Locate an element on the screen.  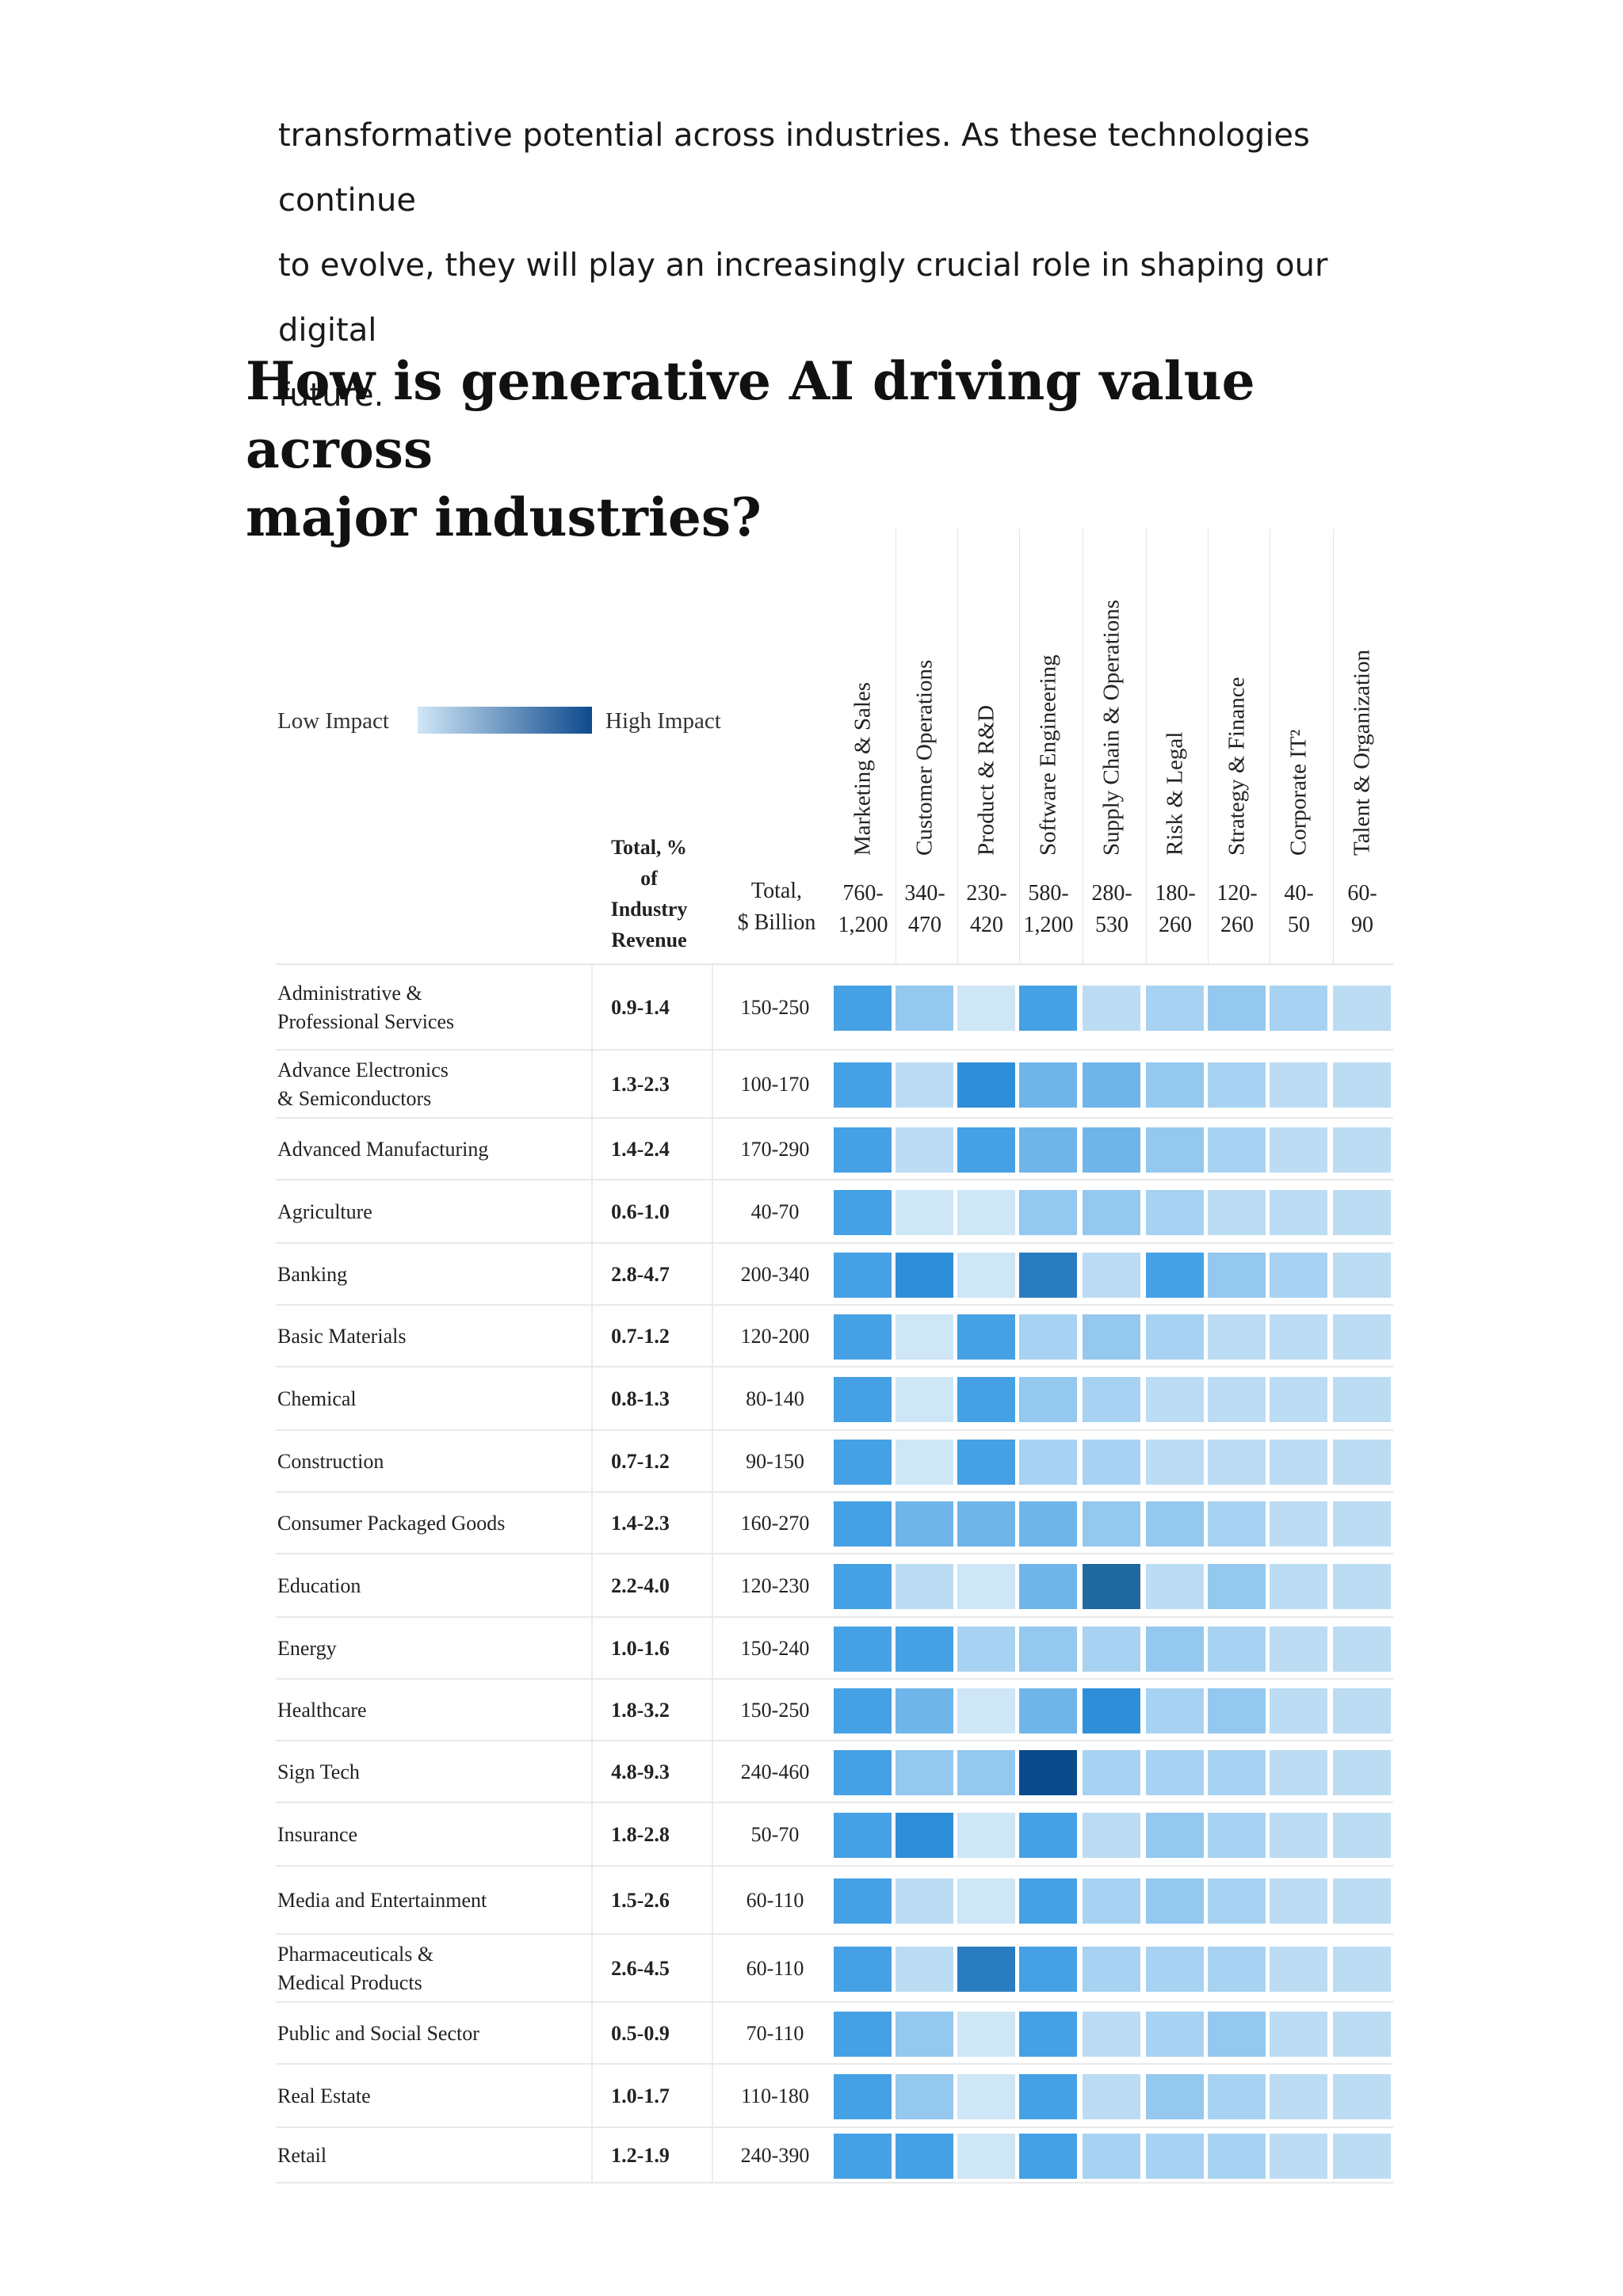
industry-revenue-pct: 1.8-3.2 is located at coordinates (640, 1710).